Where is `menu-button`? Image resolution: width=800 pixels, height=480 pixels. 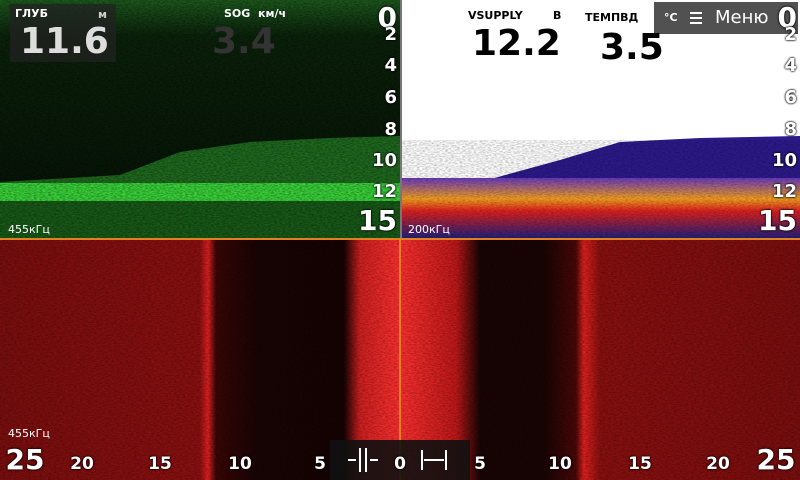 menu-button is located at coordinates (726, 18).